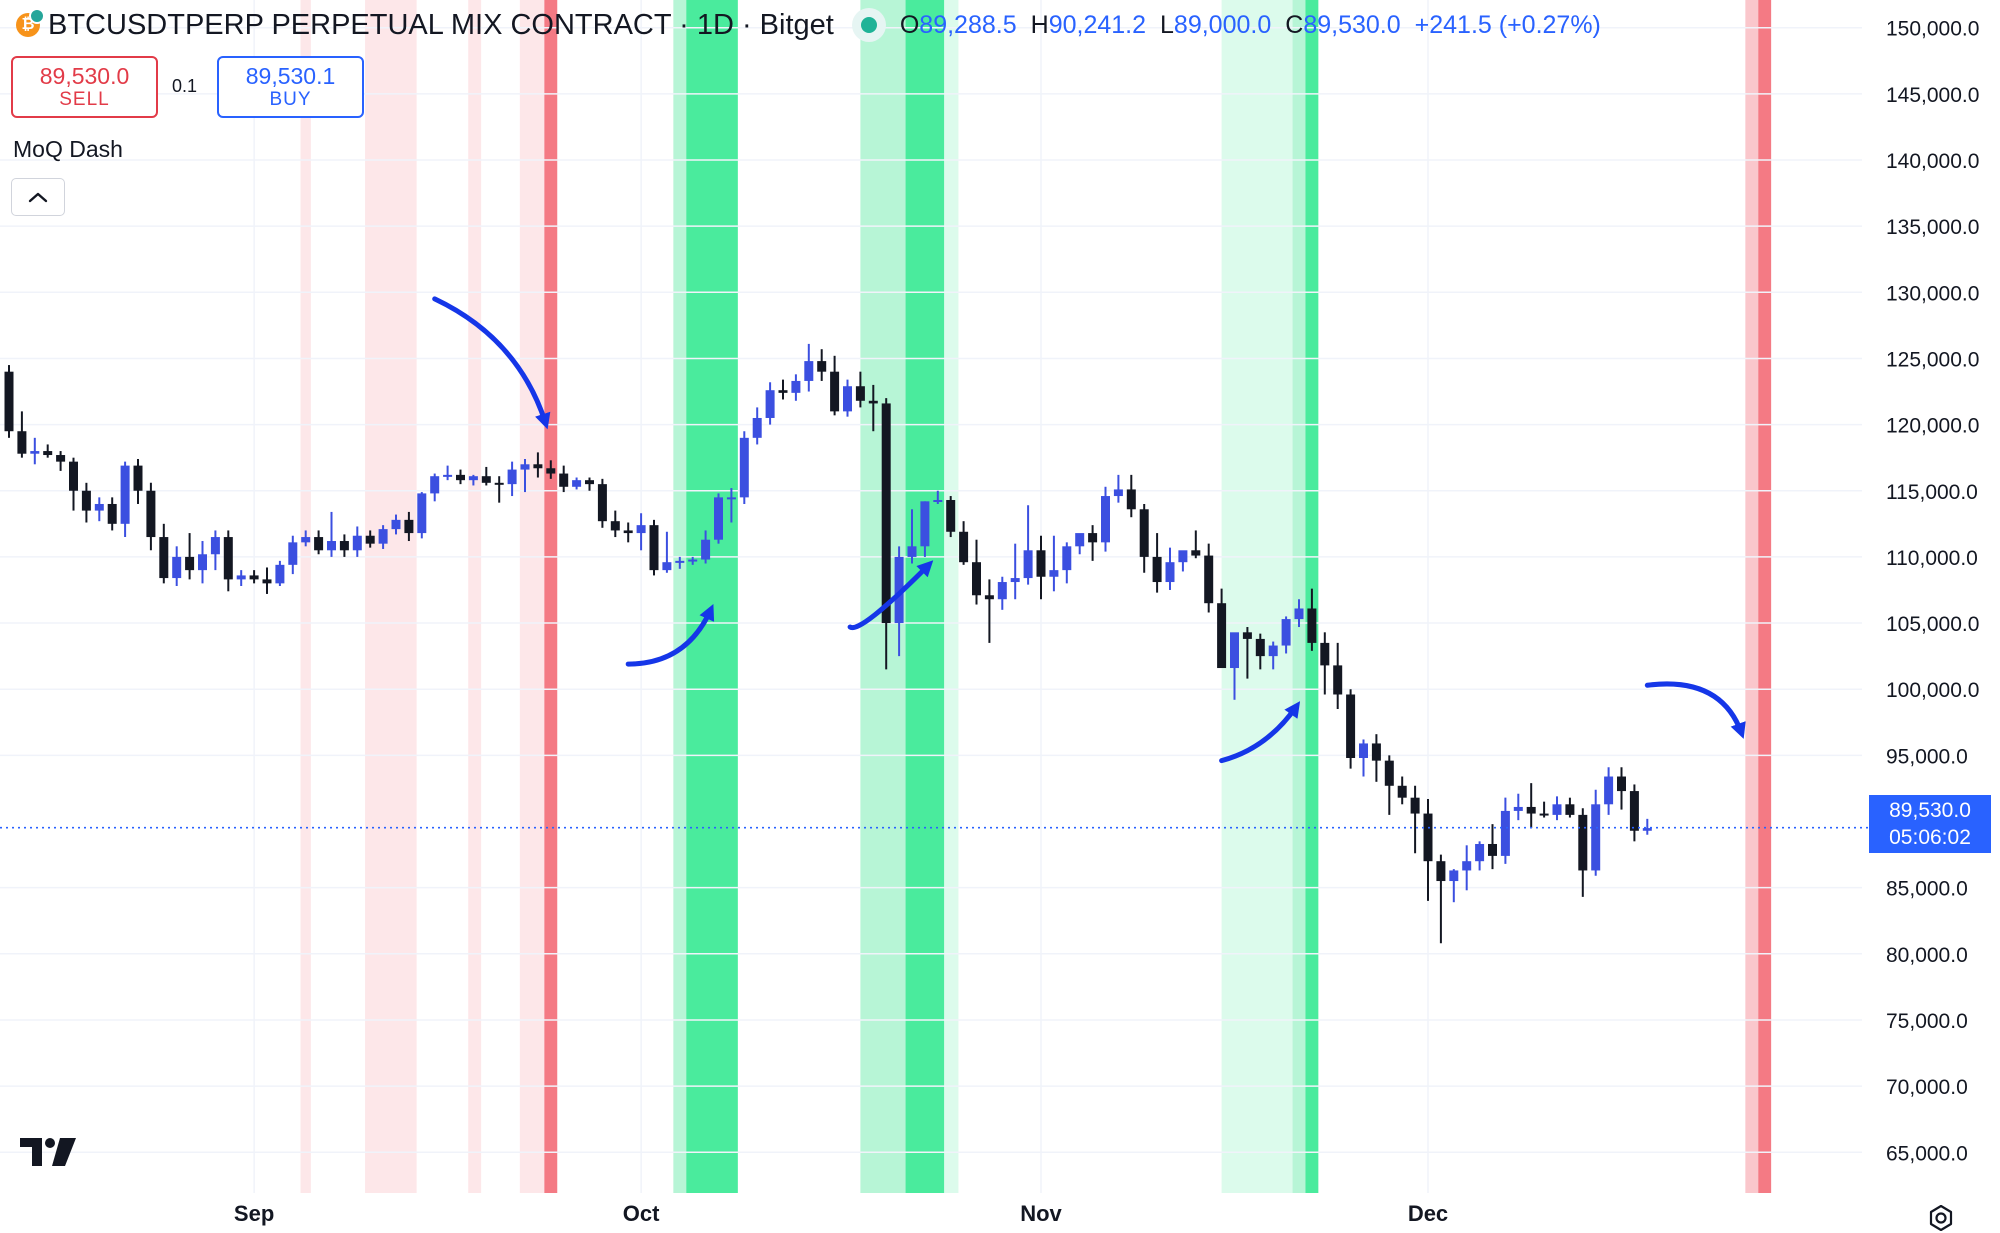 The height and width of the screenshot is (1233, 2000). Describe the element at coordinates (1932, 161) in the screenshot. I see `y-tick-label: 140,000.0` at that location.